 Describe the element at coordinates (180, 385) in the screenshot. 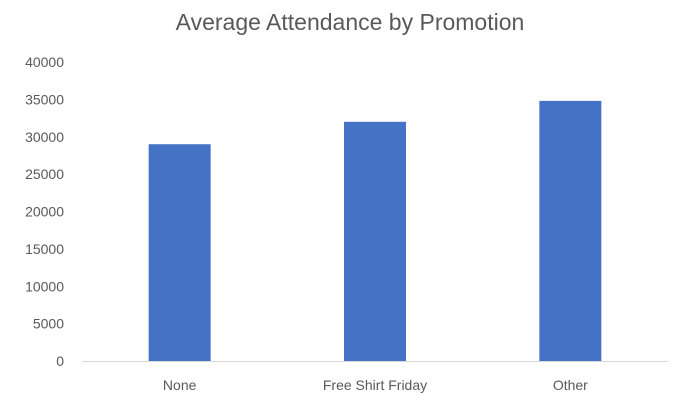

I see `category-label: None` at that location.